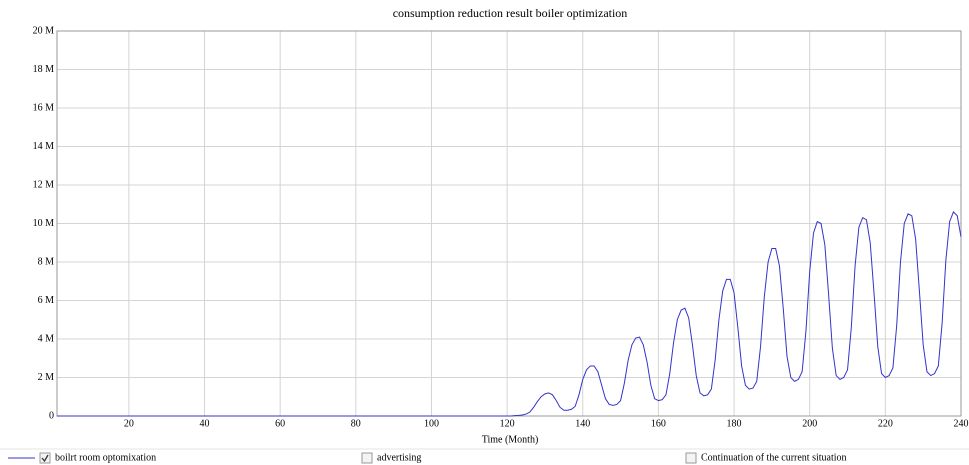 The image size is (969, 465). I want to click on x-tick-label: 80, so click(356, 423).